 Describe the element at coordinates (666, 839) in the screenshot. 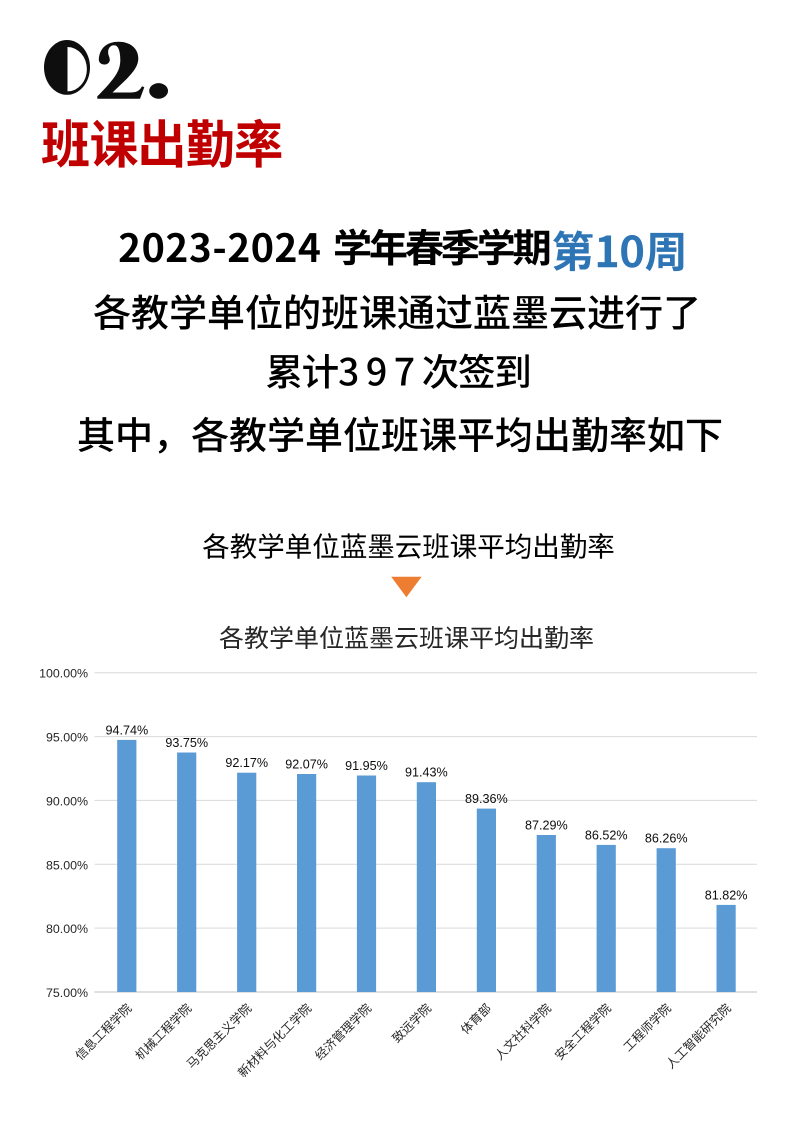

I see `svg-text: 86.26%` at that location.